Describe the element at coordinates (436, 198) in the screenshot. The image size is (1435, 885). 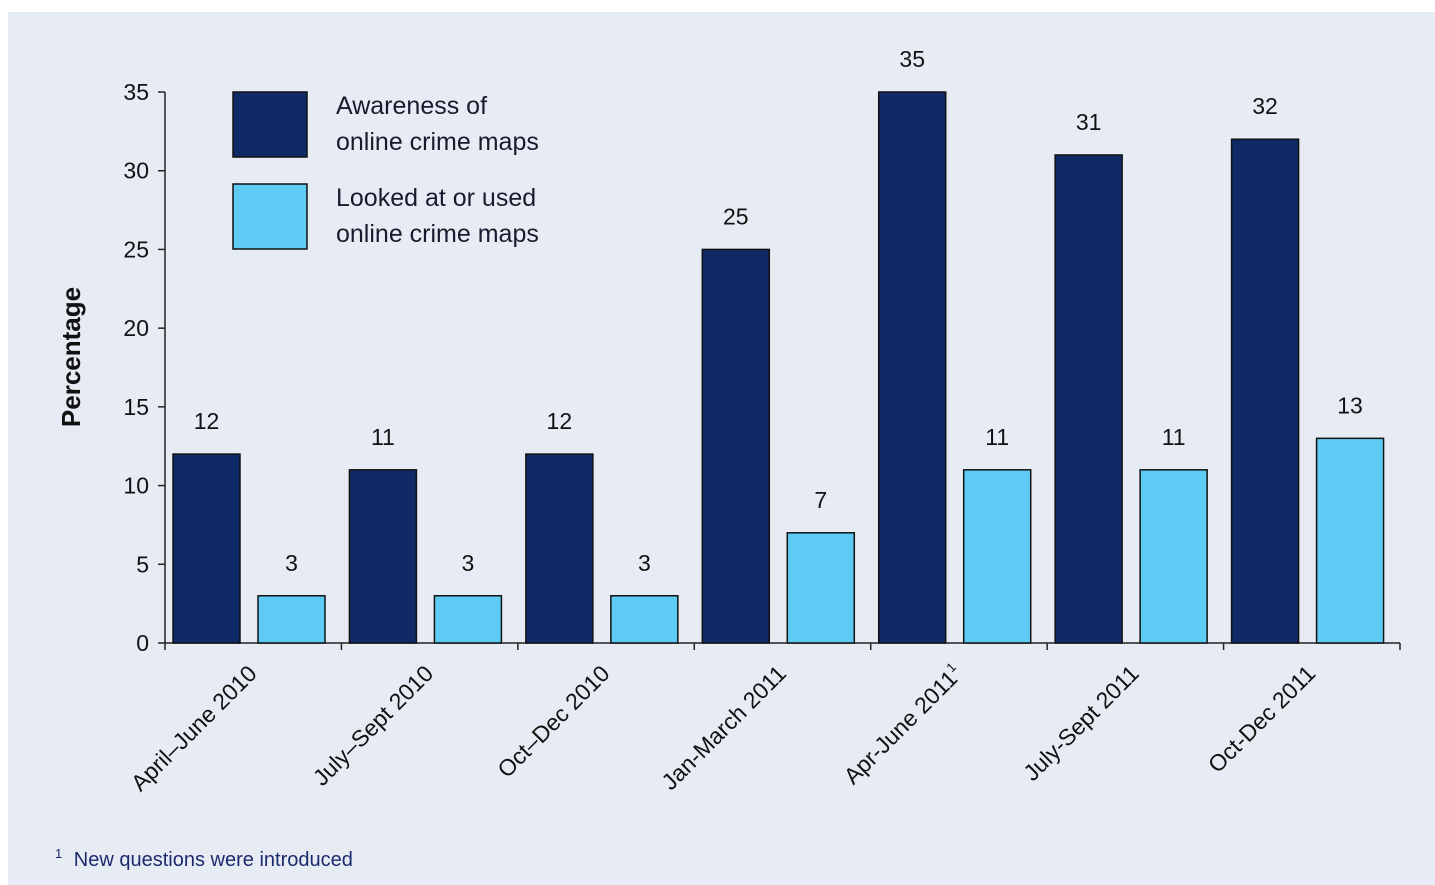
I see `legend-label: Looked at or used` at that location.